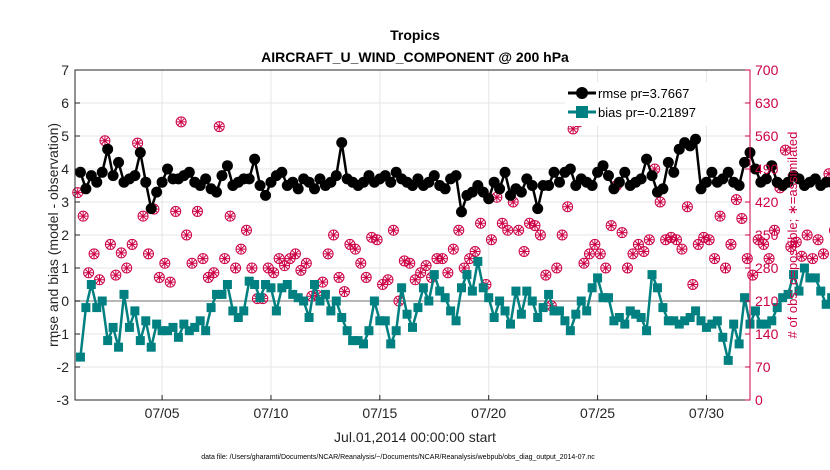 This screenshot has height=470, width=830. Describe the element at coordinates (582, 93) in the screenshot. I see `legend-rmse-marker` at that location.